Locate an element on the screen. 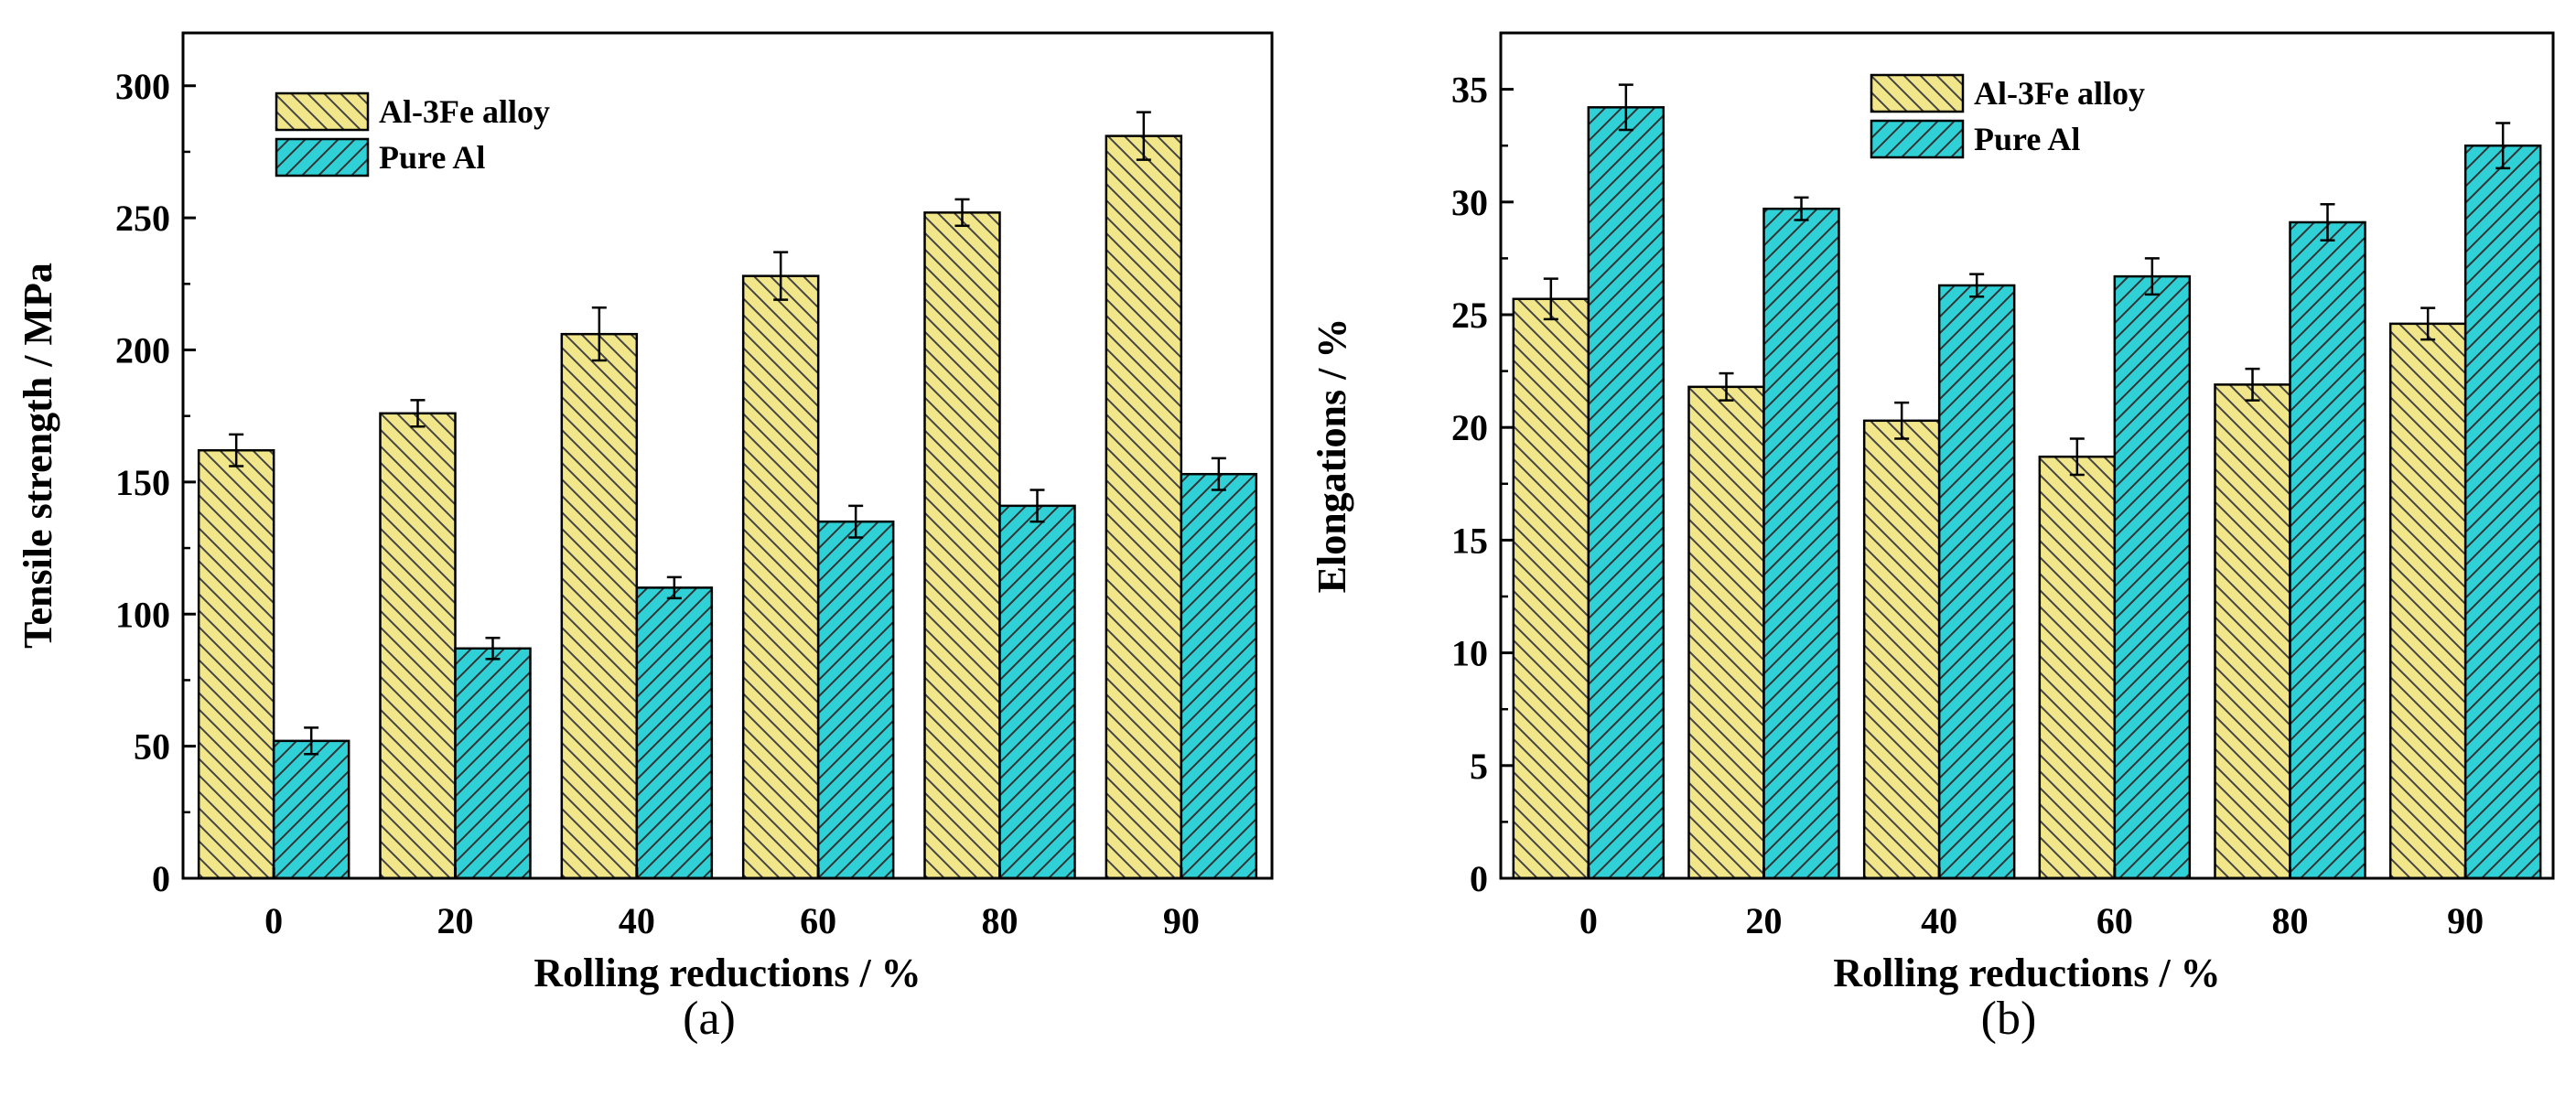 The width and height of the screenshot is (2576, 1096). y-tick-label: 10 is located at coordinates (1470, 653).